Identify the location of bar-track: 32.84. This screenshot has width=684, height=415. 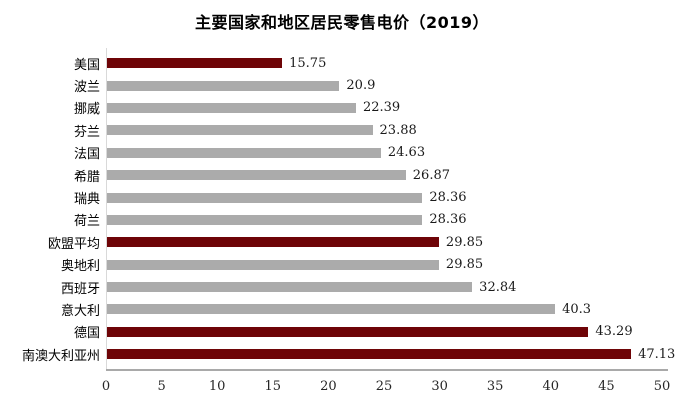
(385, 287).